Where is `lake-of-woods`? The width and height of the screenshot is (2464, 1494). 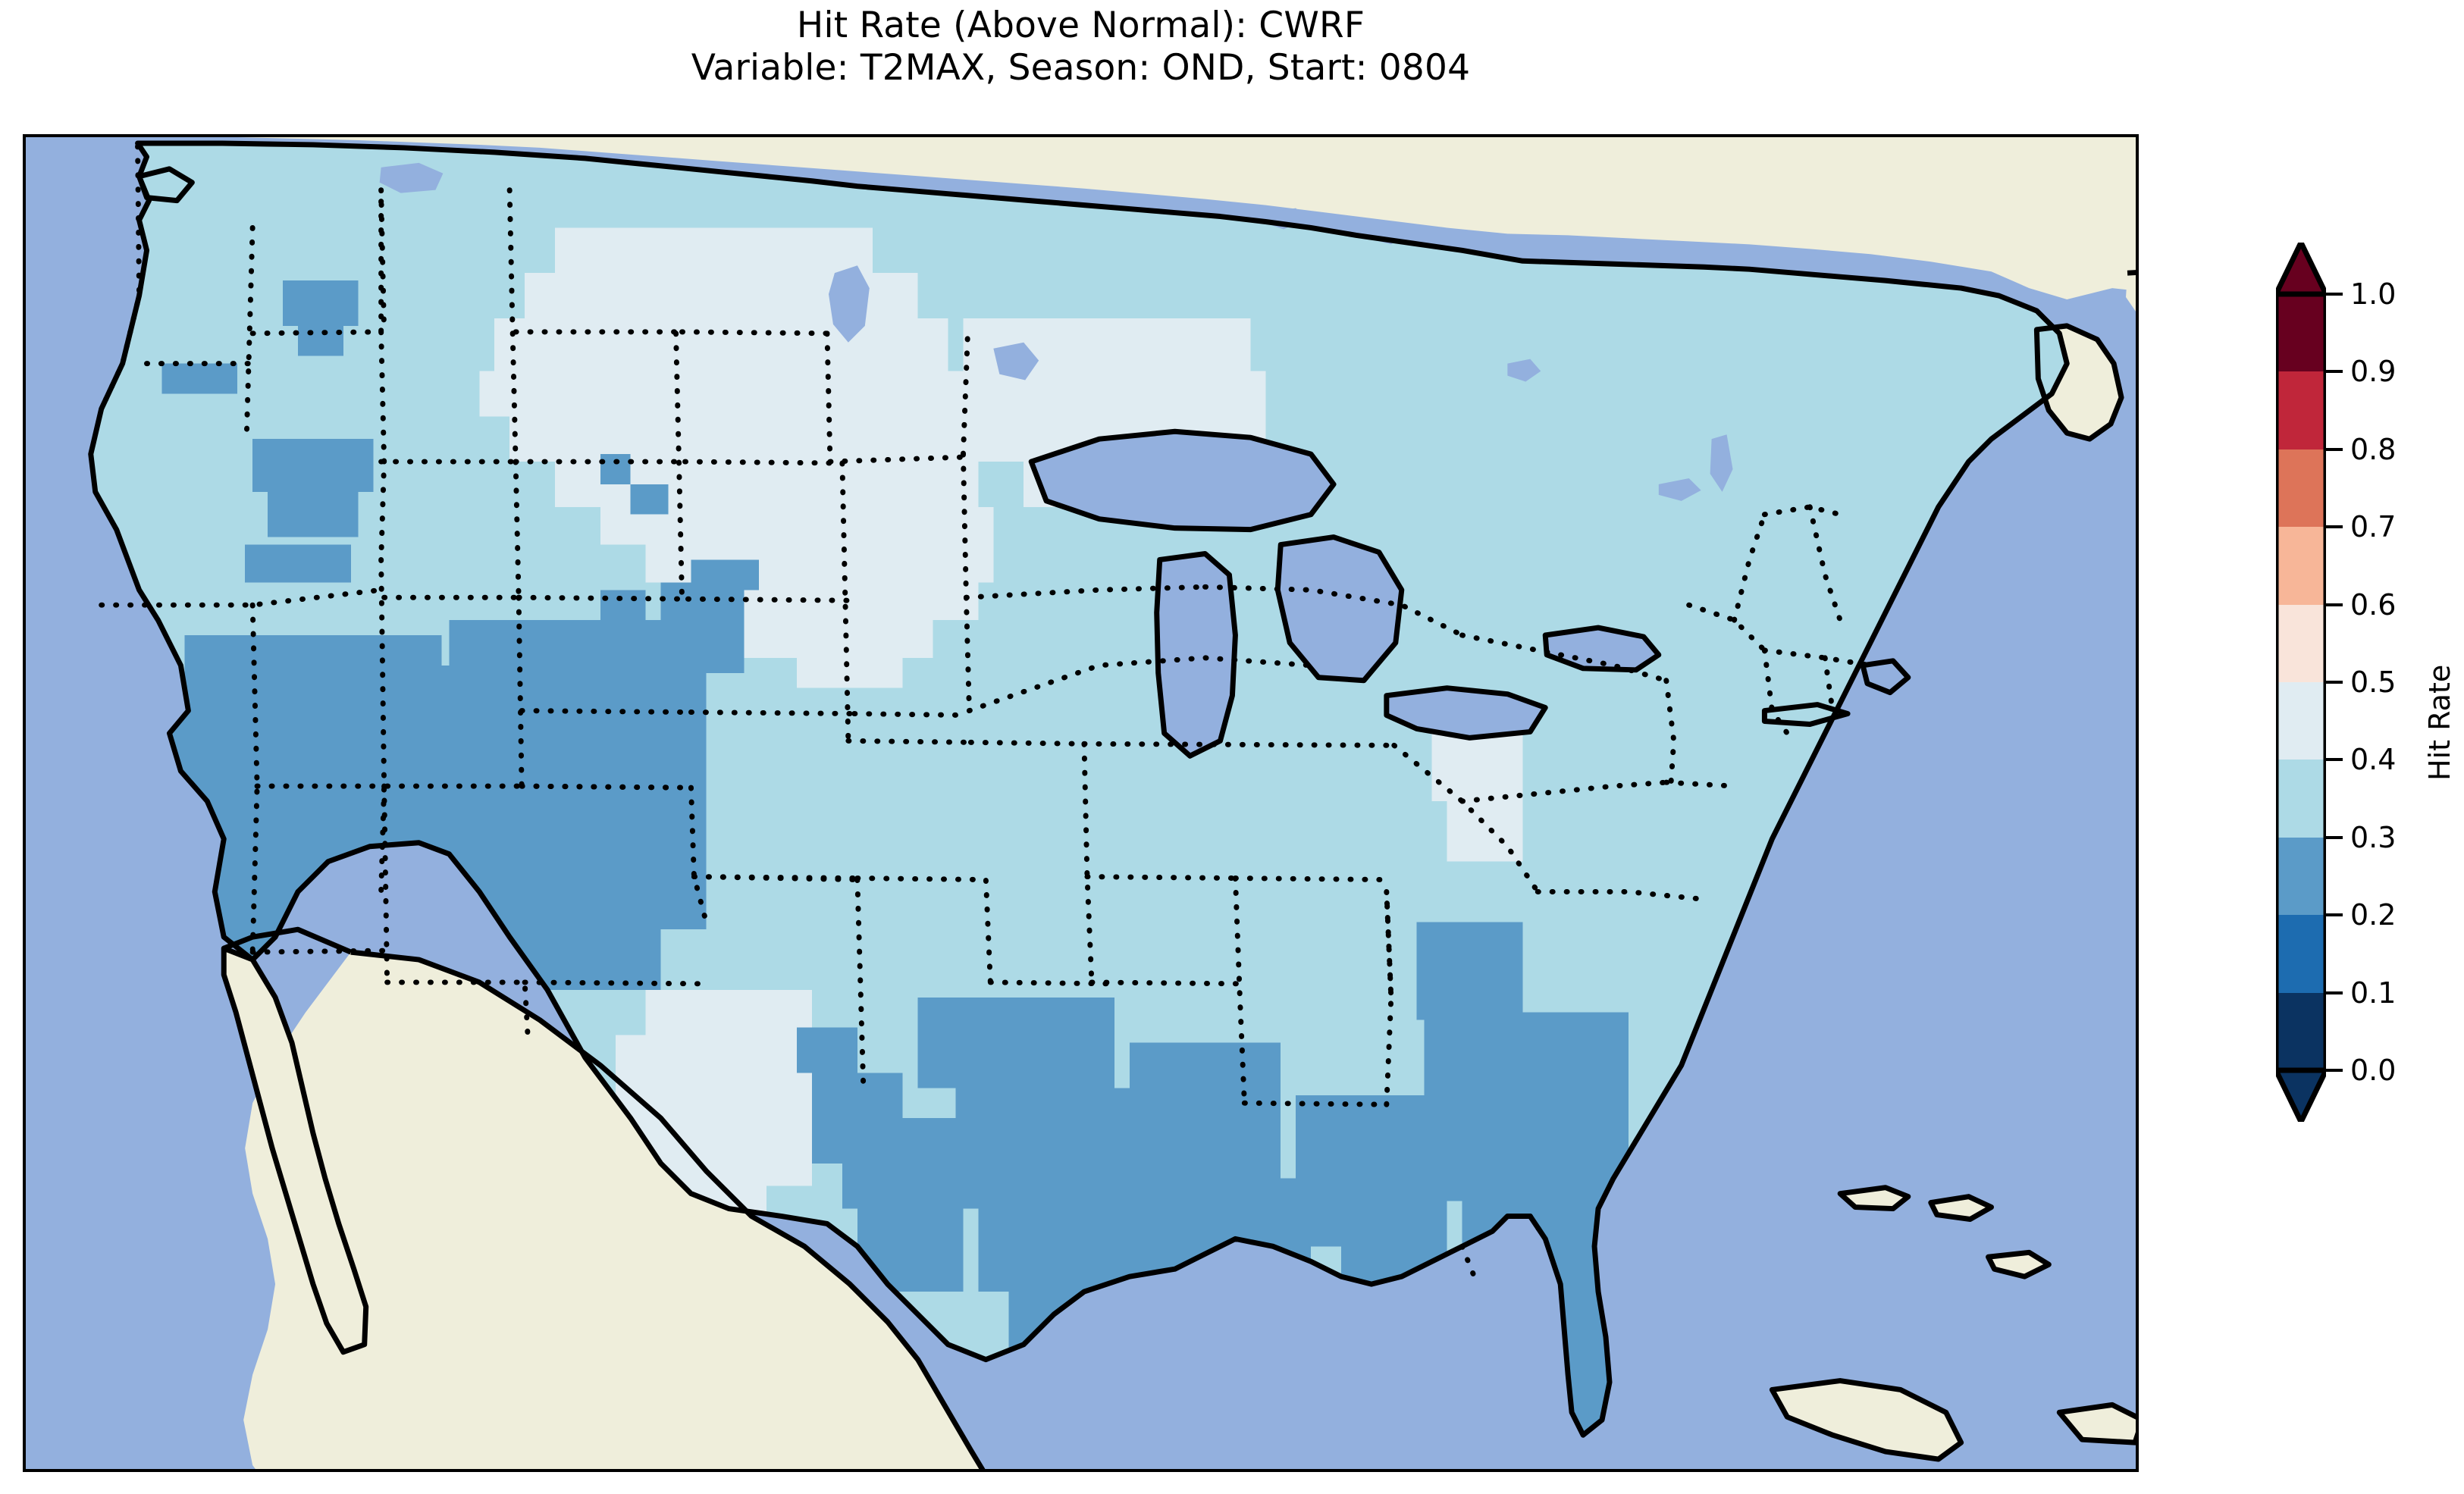 lake-of-woods is located at coordinates (1016, 361).